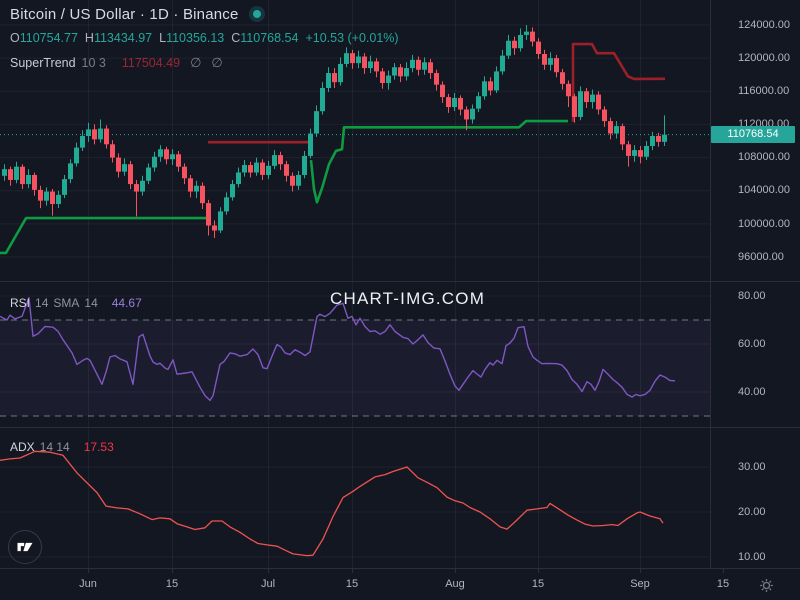 The image size is (800, 600). I want to click on adx-axis-label: 10.00, so click(752, 557).